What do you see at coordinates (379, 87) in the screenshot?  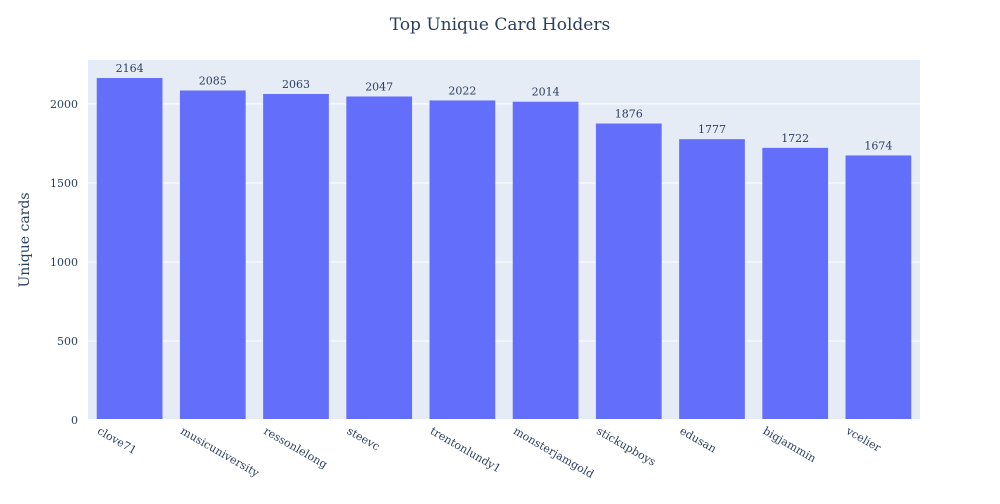 I see `bar-value-label: 2047` at bounding box center [379, 87].